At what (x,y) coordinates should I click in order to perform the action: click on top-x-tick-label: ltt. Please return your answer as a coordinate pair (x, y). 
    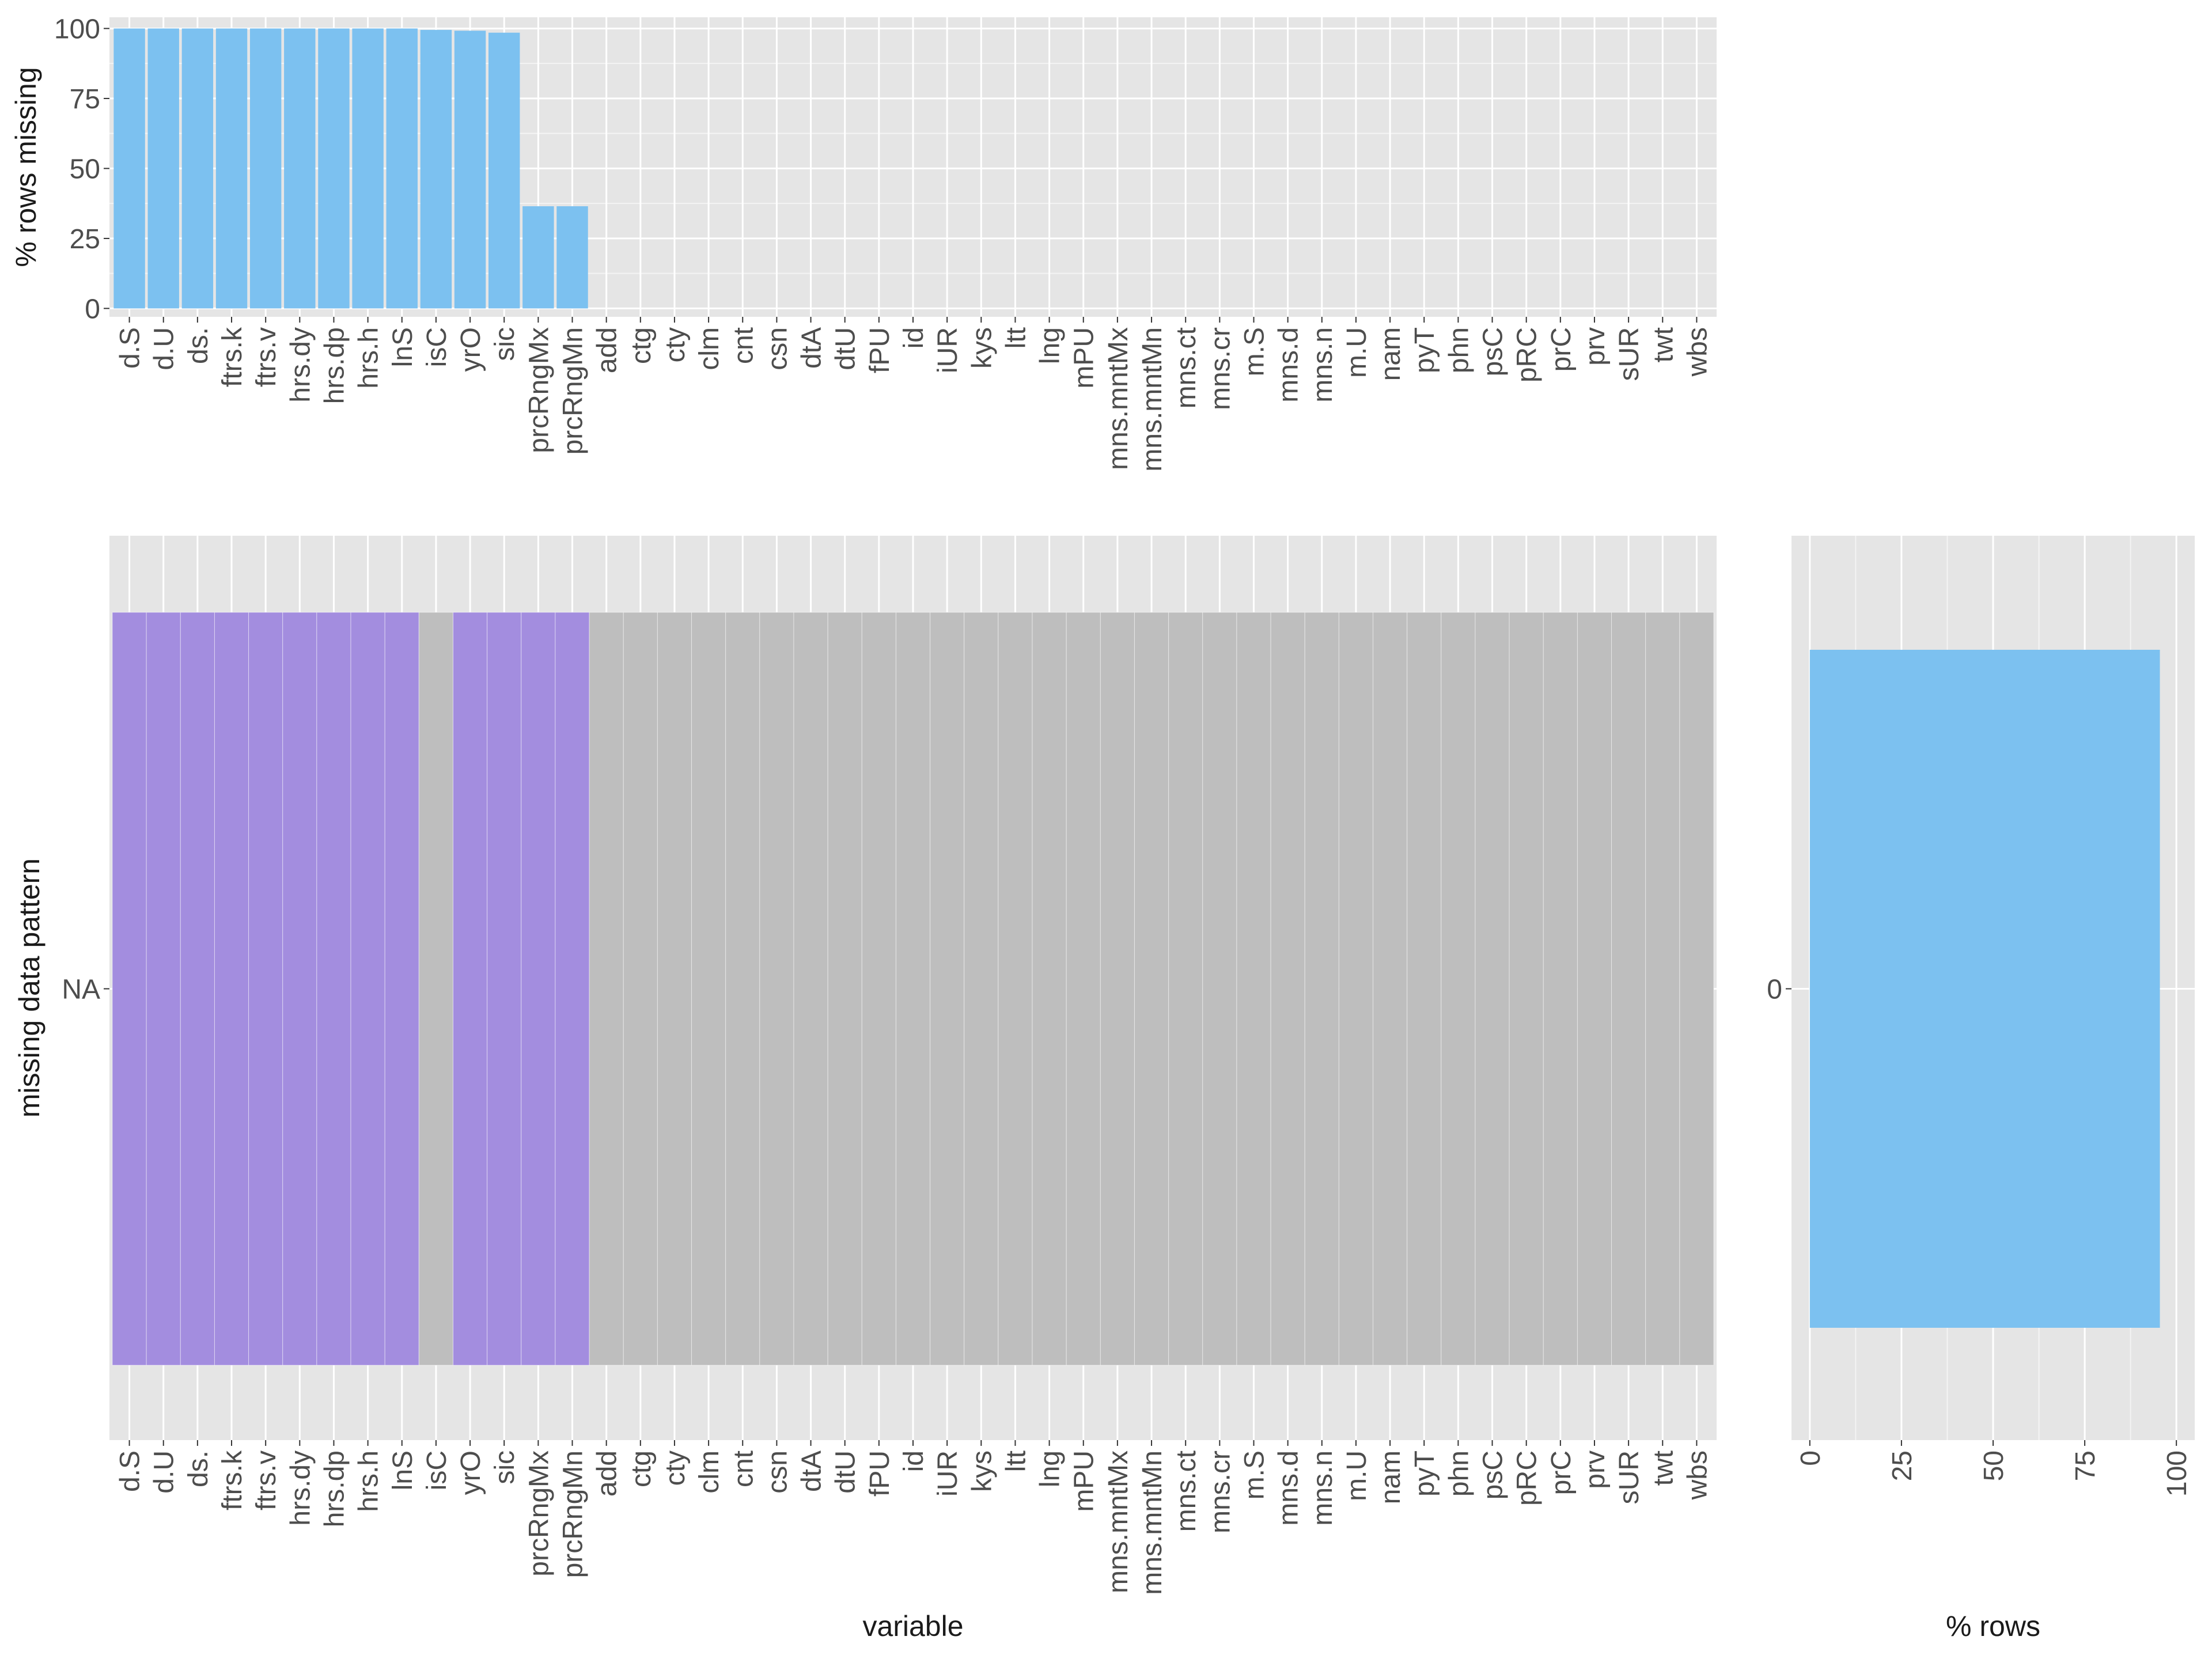
    Looking at the image, I should click on (1016, 338).